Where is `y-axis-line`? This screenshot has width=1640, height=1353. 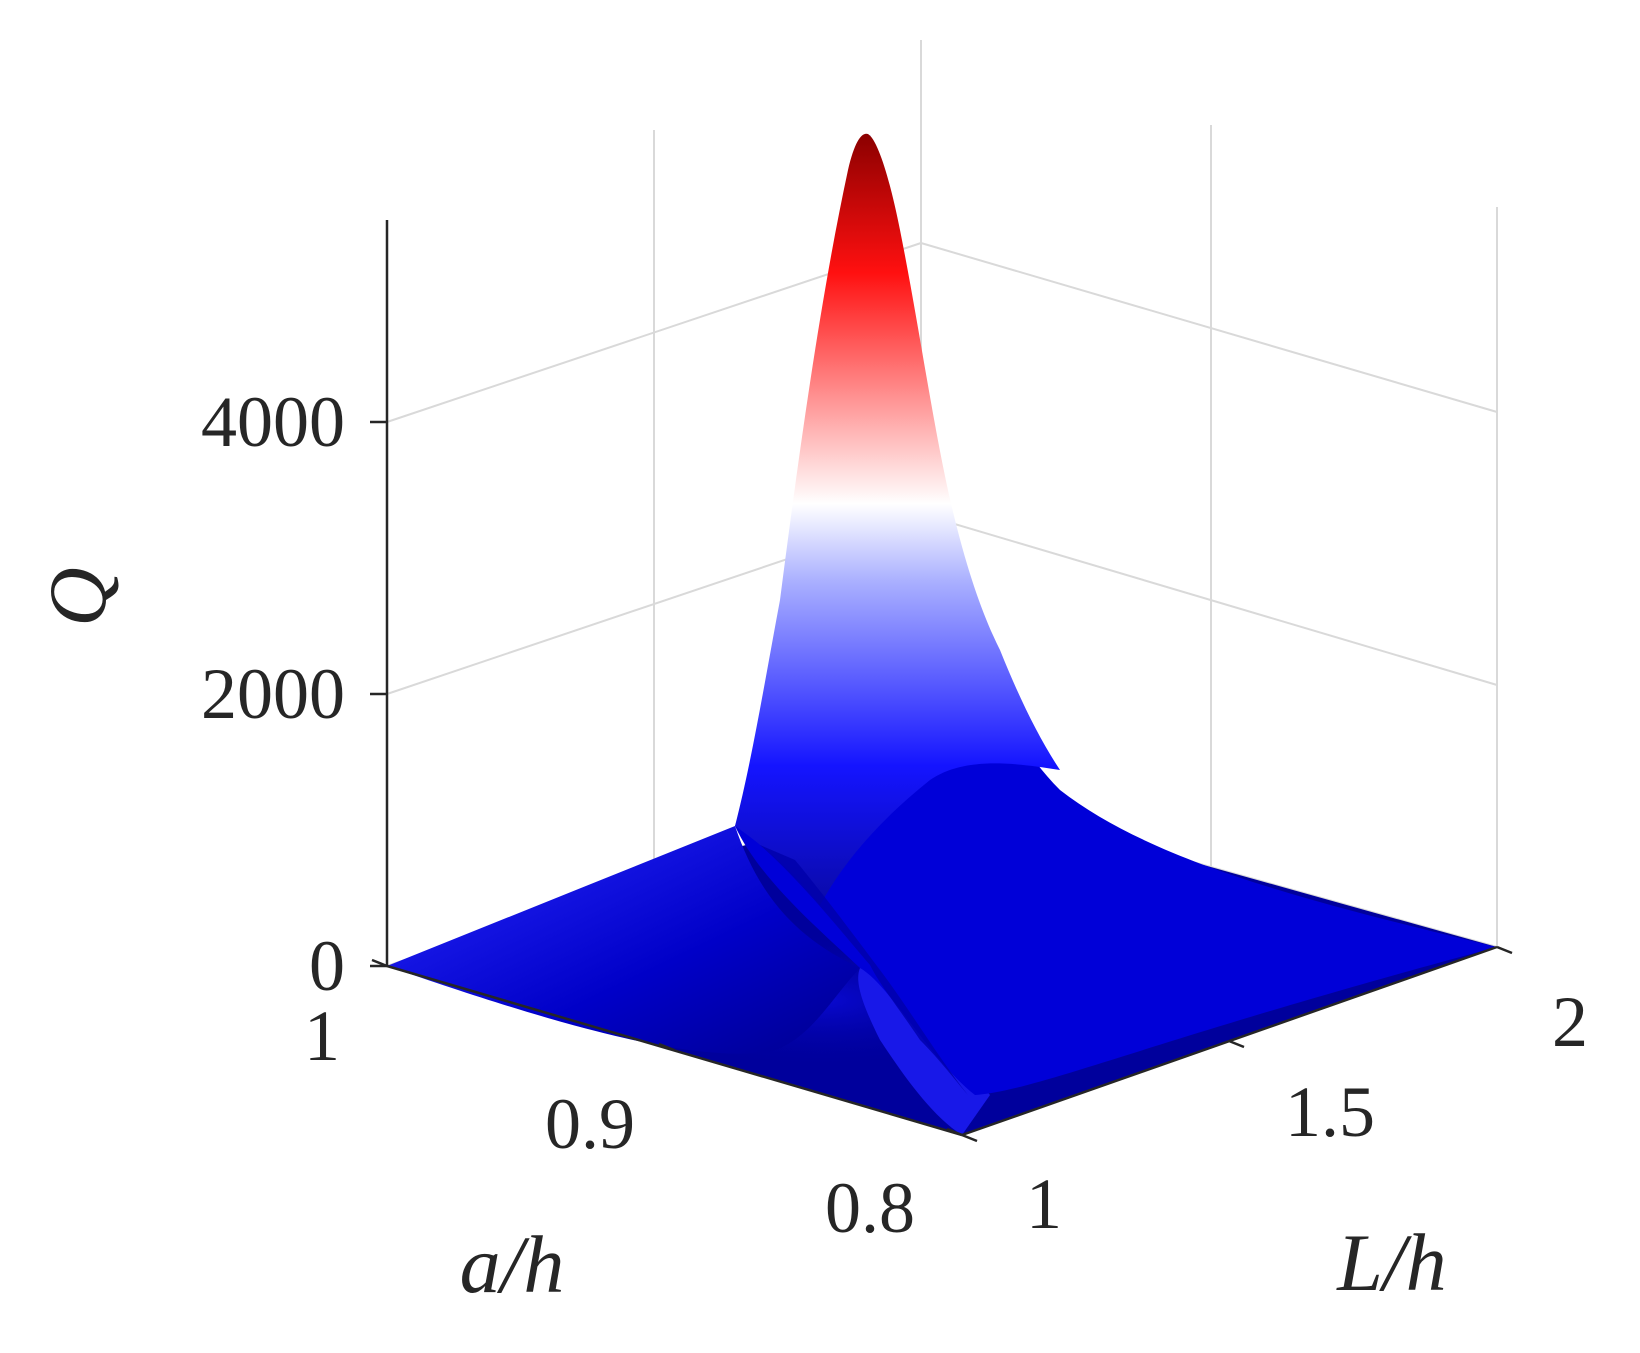 y-axis-line is located at coordinates (674, 1050).